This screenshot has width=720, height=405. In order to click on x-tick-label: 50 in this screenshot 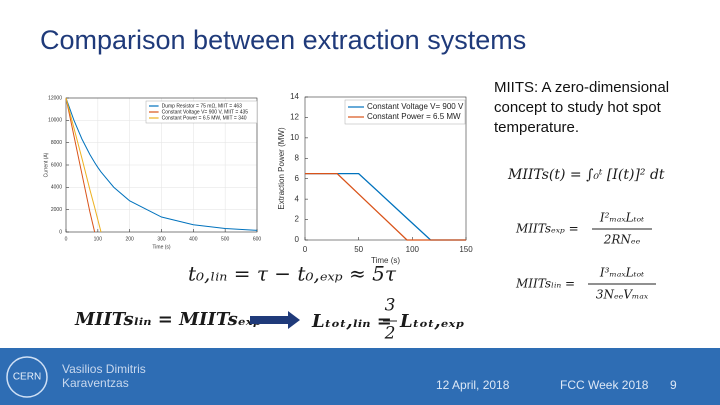, I will do `click(358, 249)`.